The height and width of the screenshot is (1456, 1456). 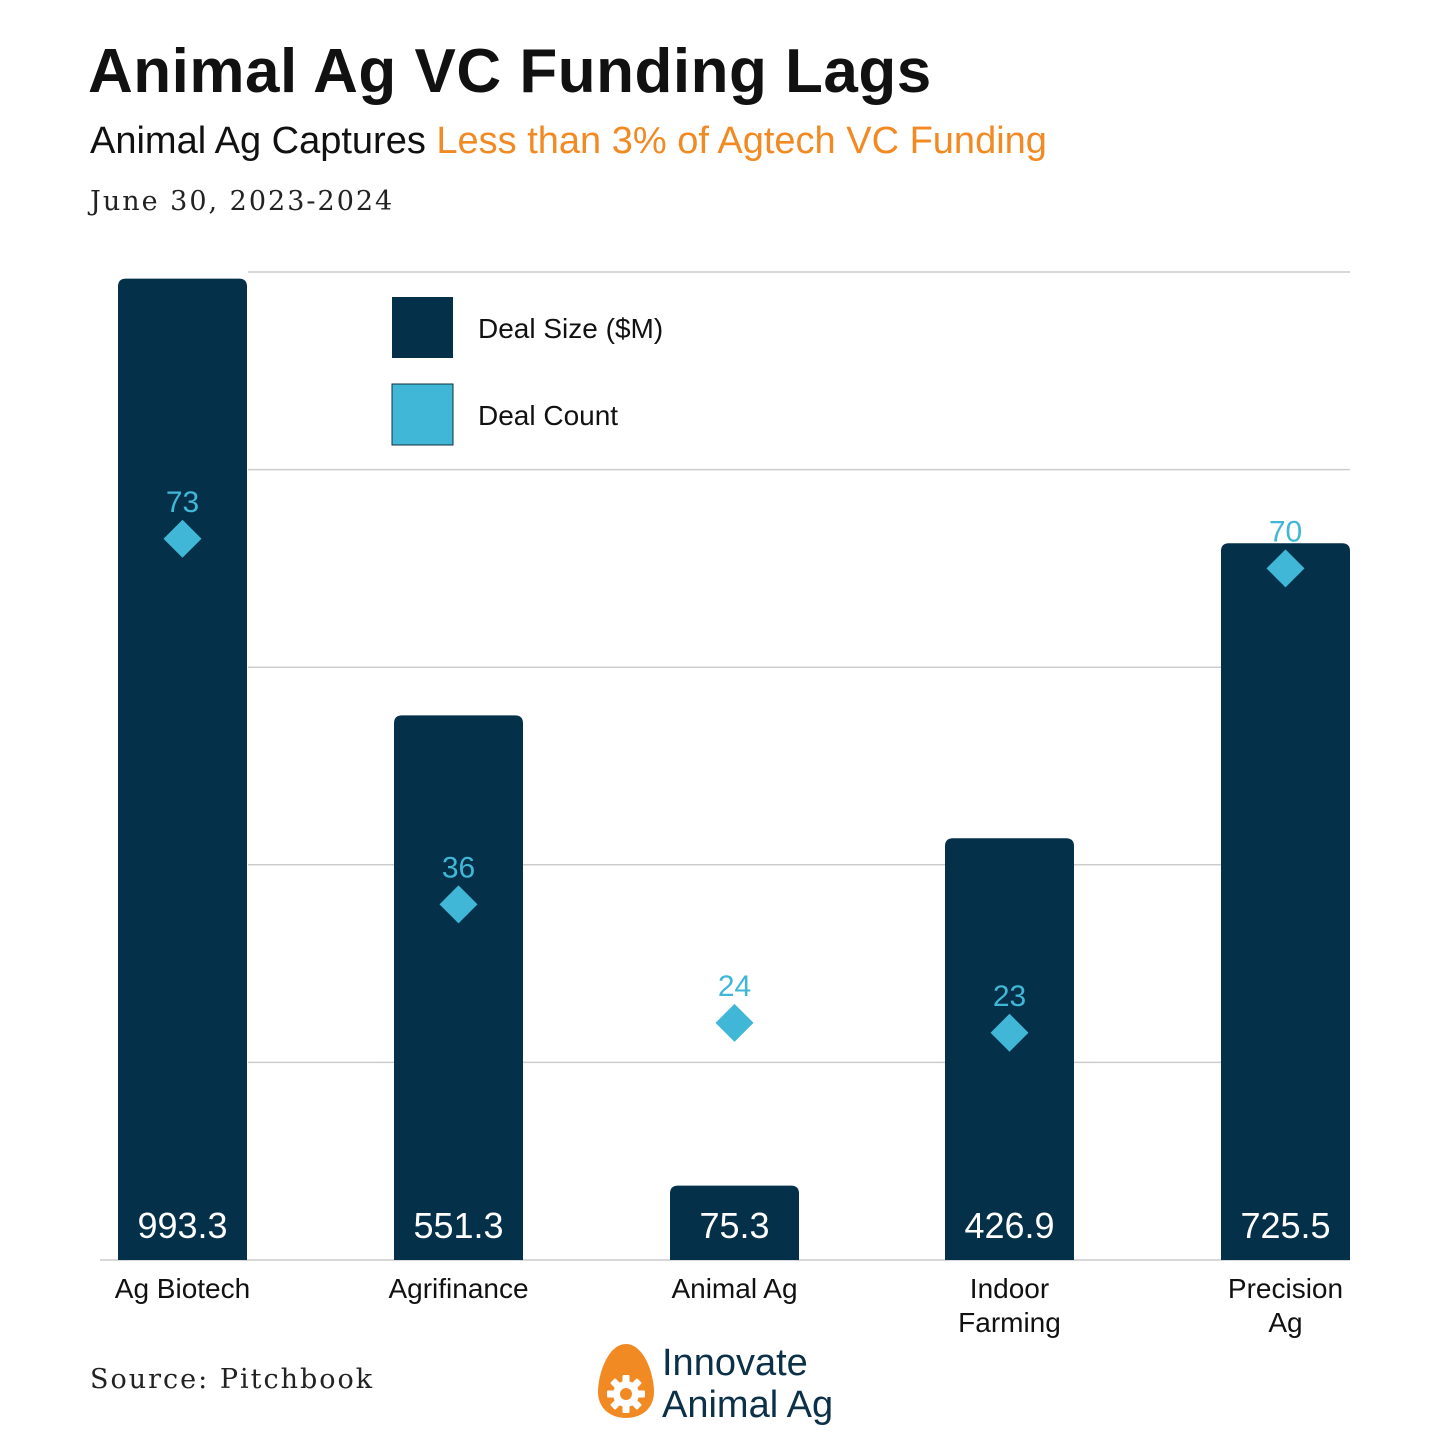 What do you see at coordinates (182, 769) in the screenshot?
I see `bar-ag-biotech` at bounding box center [182, 769].